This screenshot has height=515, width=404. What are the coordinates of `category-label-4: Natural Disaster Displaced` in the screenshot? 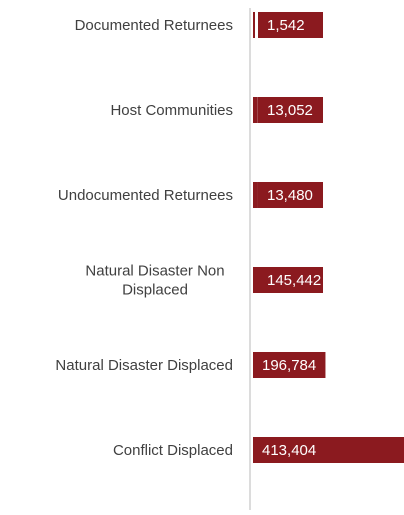 It's located at (144, 365).